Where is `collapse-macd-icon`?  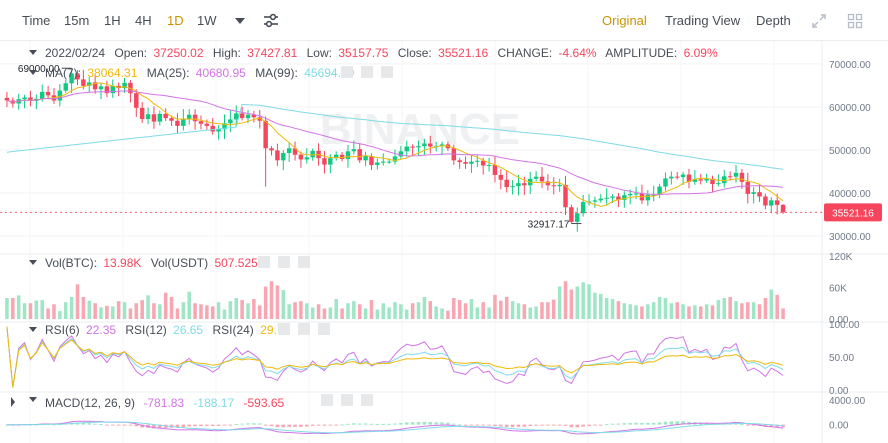
collapse-macd-icon is located at coordinates (33, 399).